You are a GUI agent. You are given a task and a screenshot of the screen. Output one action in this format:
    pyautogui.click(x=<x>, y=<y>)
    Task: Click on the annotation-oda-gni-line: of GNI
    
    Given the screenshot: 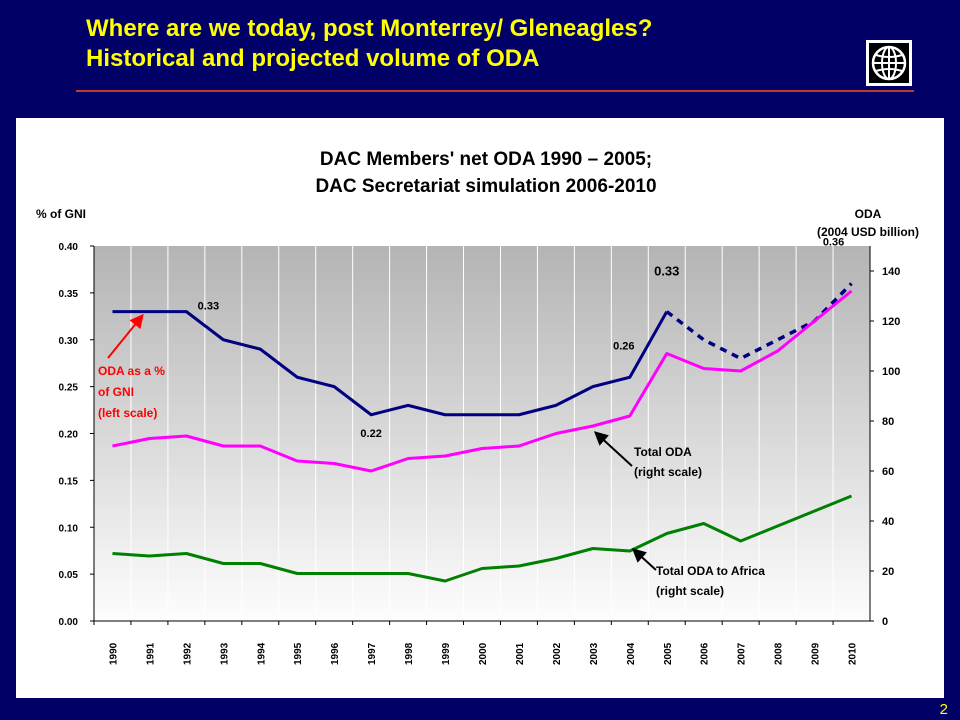 What is the action you would take?
    pyautogui.click(x=116, y=392)
    